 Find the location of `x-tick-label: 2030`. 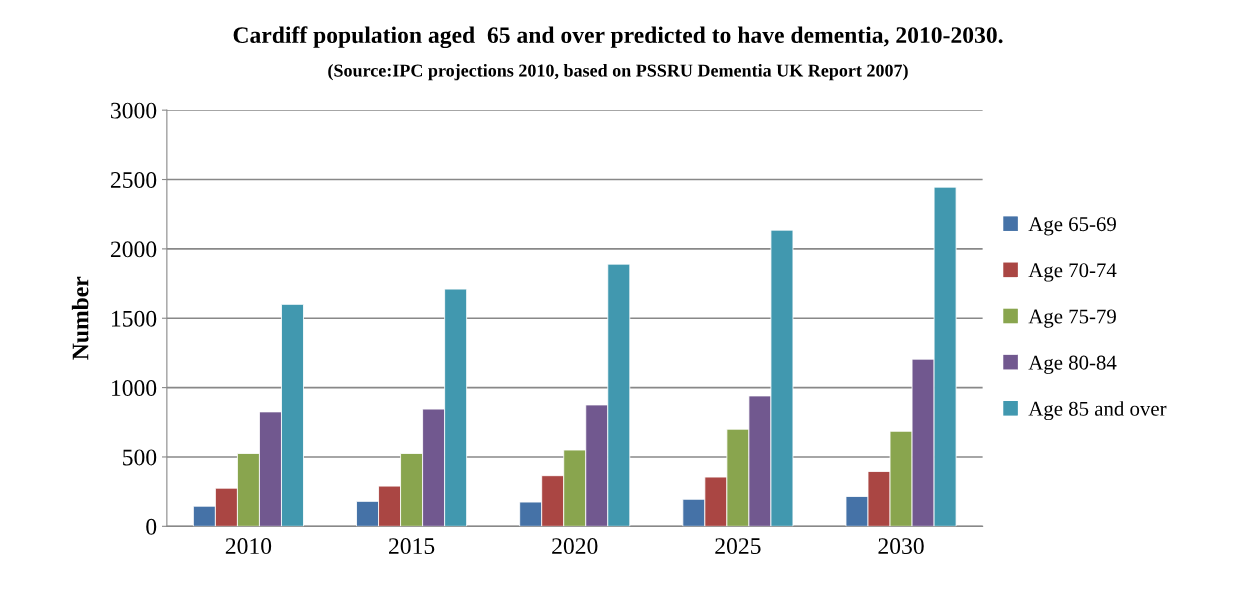

x-tick-label: 2030 is located at coordinates (901, 546).